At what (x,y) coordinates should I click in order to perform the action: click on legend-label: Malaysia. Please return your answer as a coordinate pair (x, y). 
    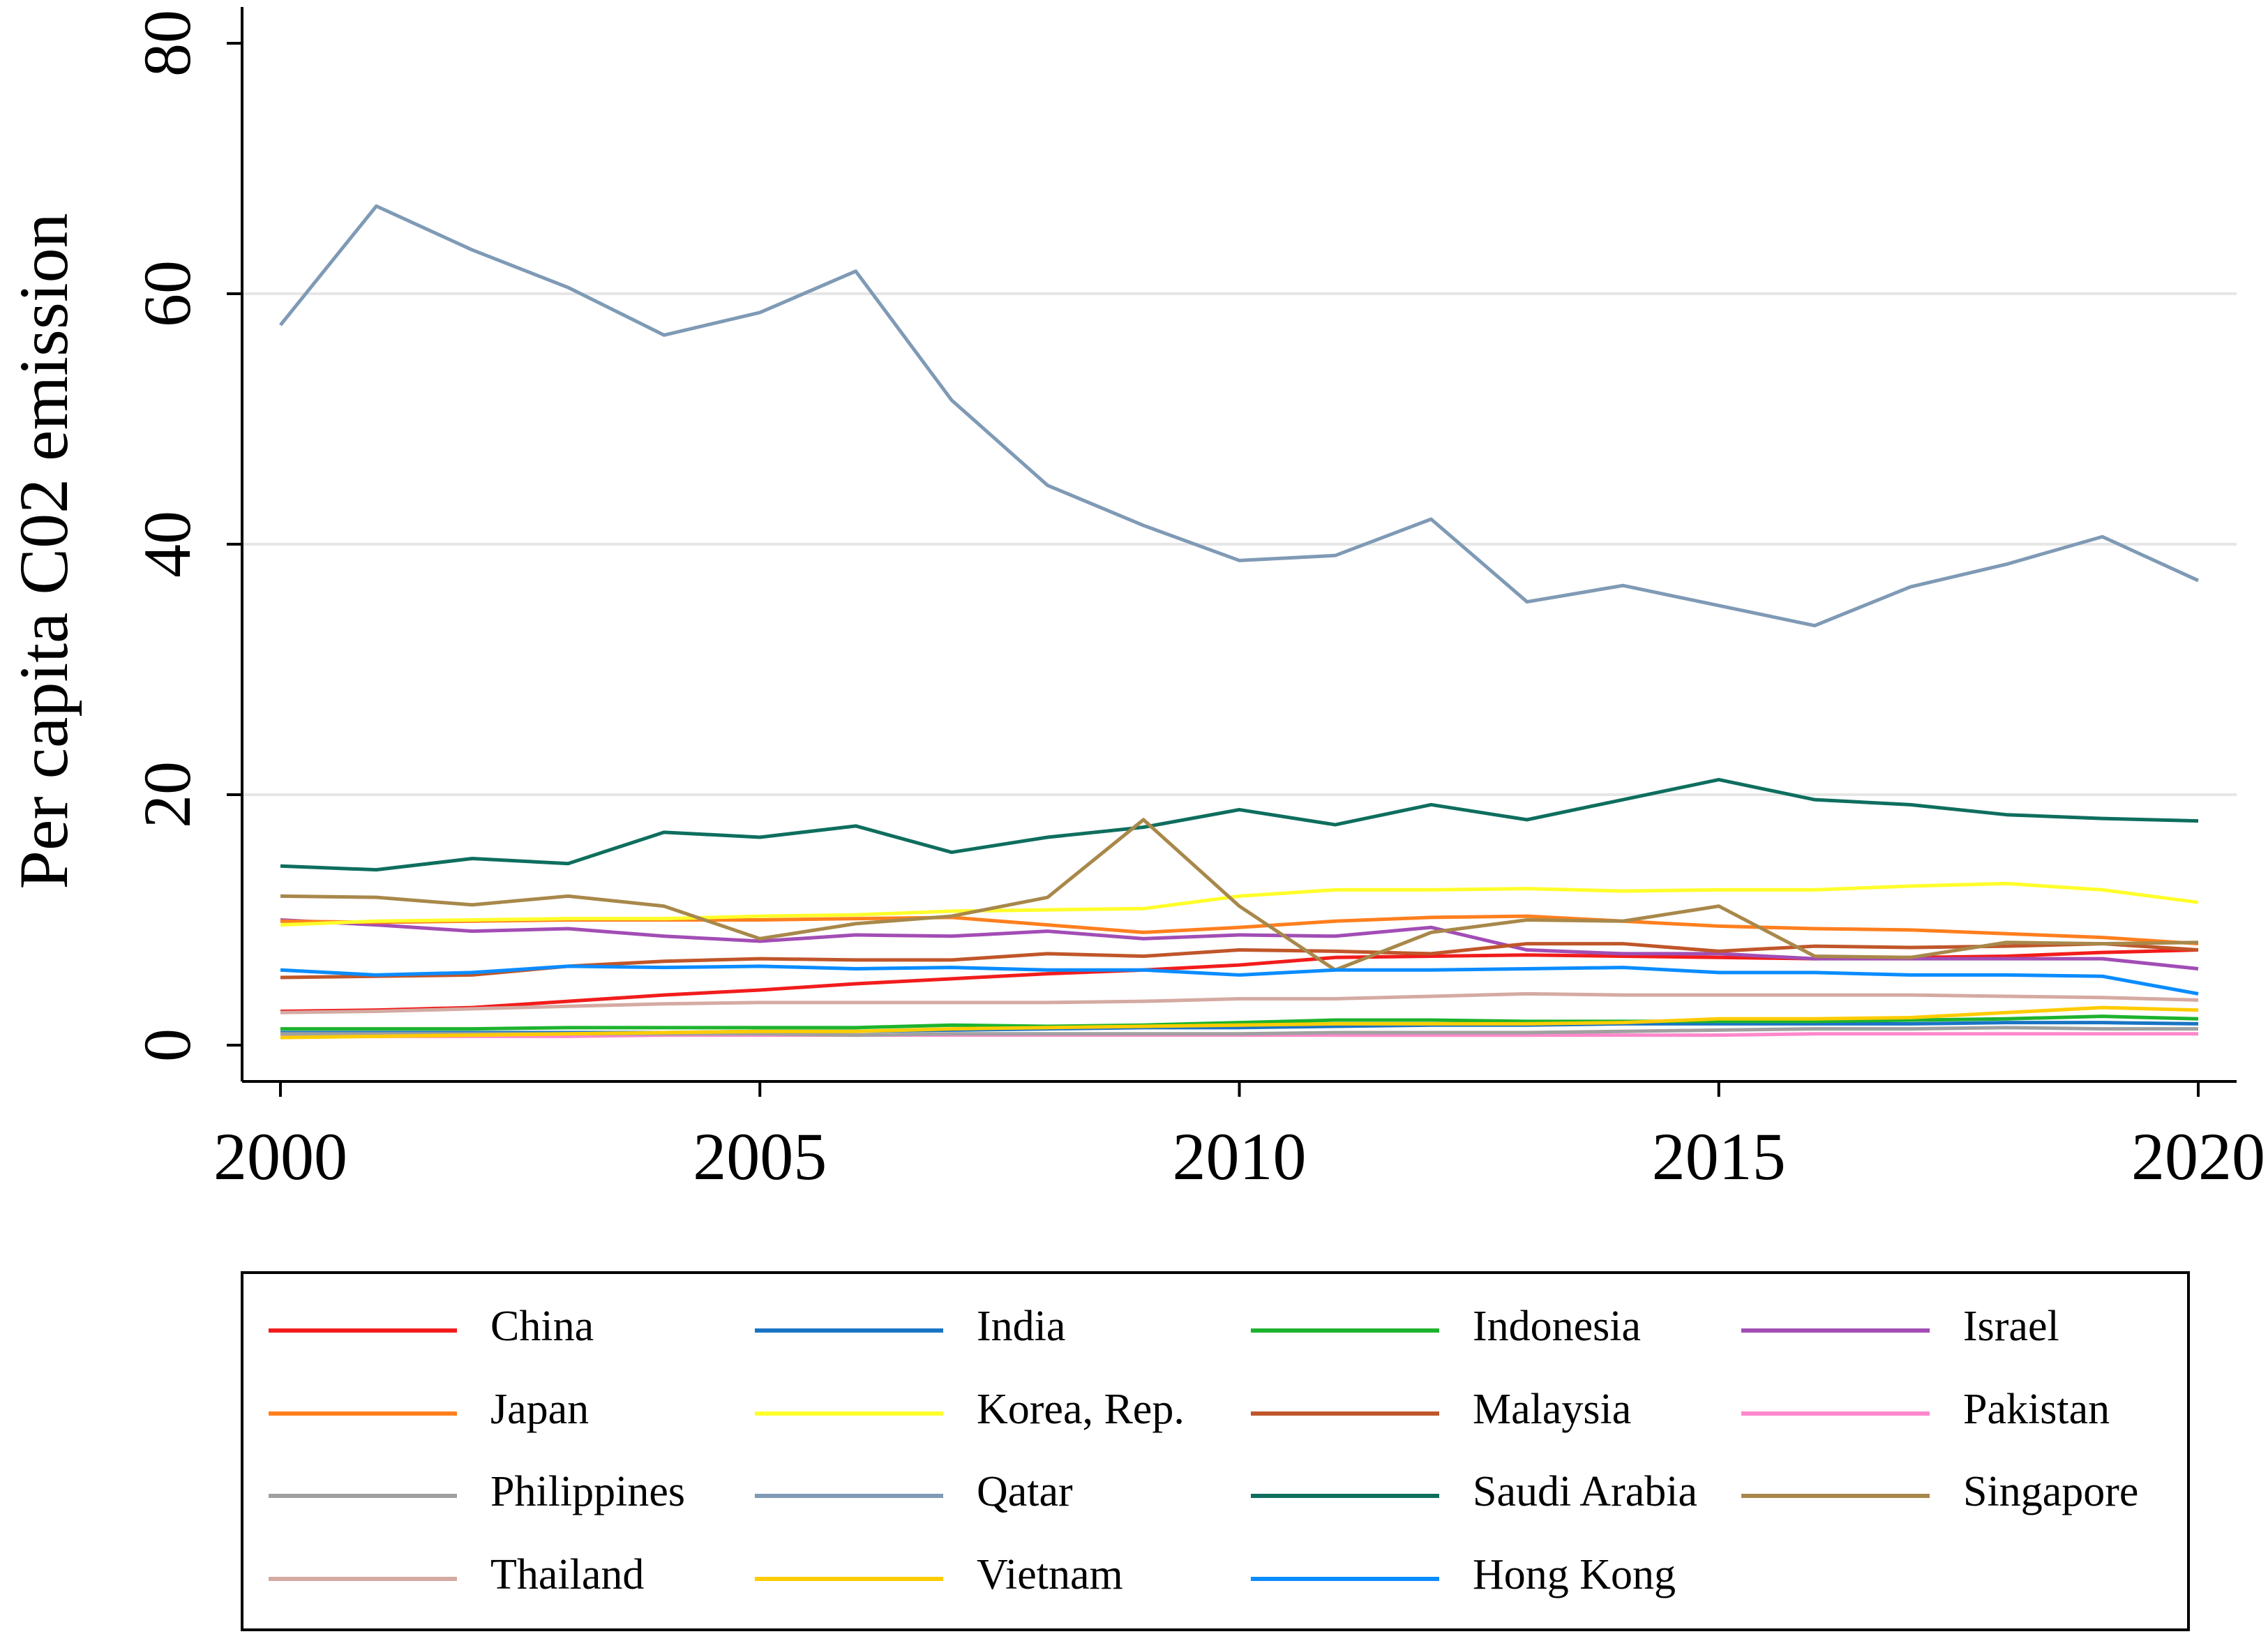
    Looking at the image, I should click on (1552, 1409).